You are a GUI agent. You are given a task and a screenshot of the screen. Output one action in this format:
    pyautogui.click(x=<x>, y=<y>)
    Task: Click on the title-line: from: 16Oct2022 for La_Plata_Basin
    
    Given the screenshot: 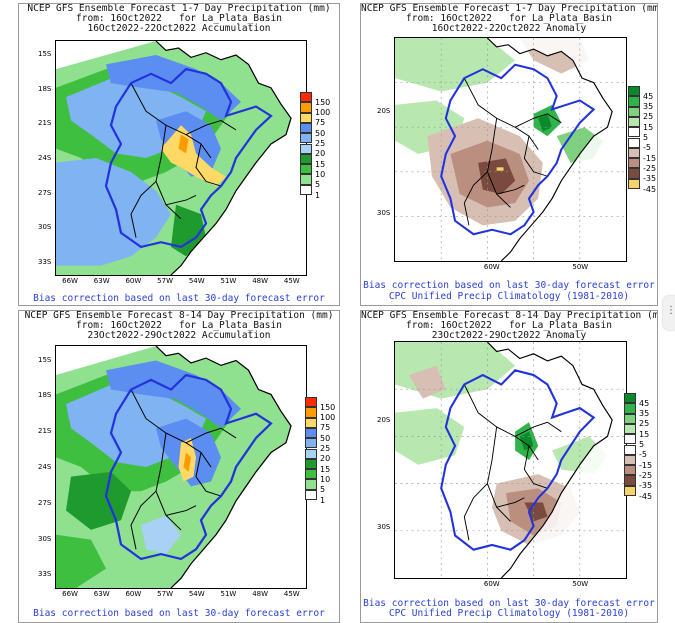 What is the action you would take?
    pyautogui.click(x=509, y=18)
    